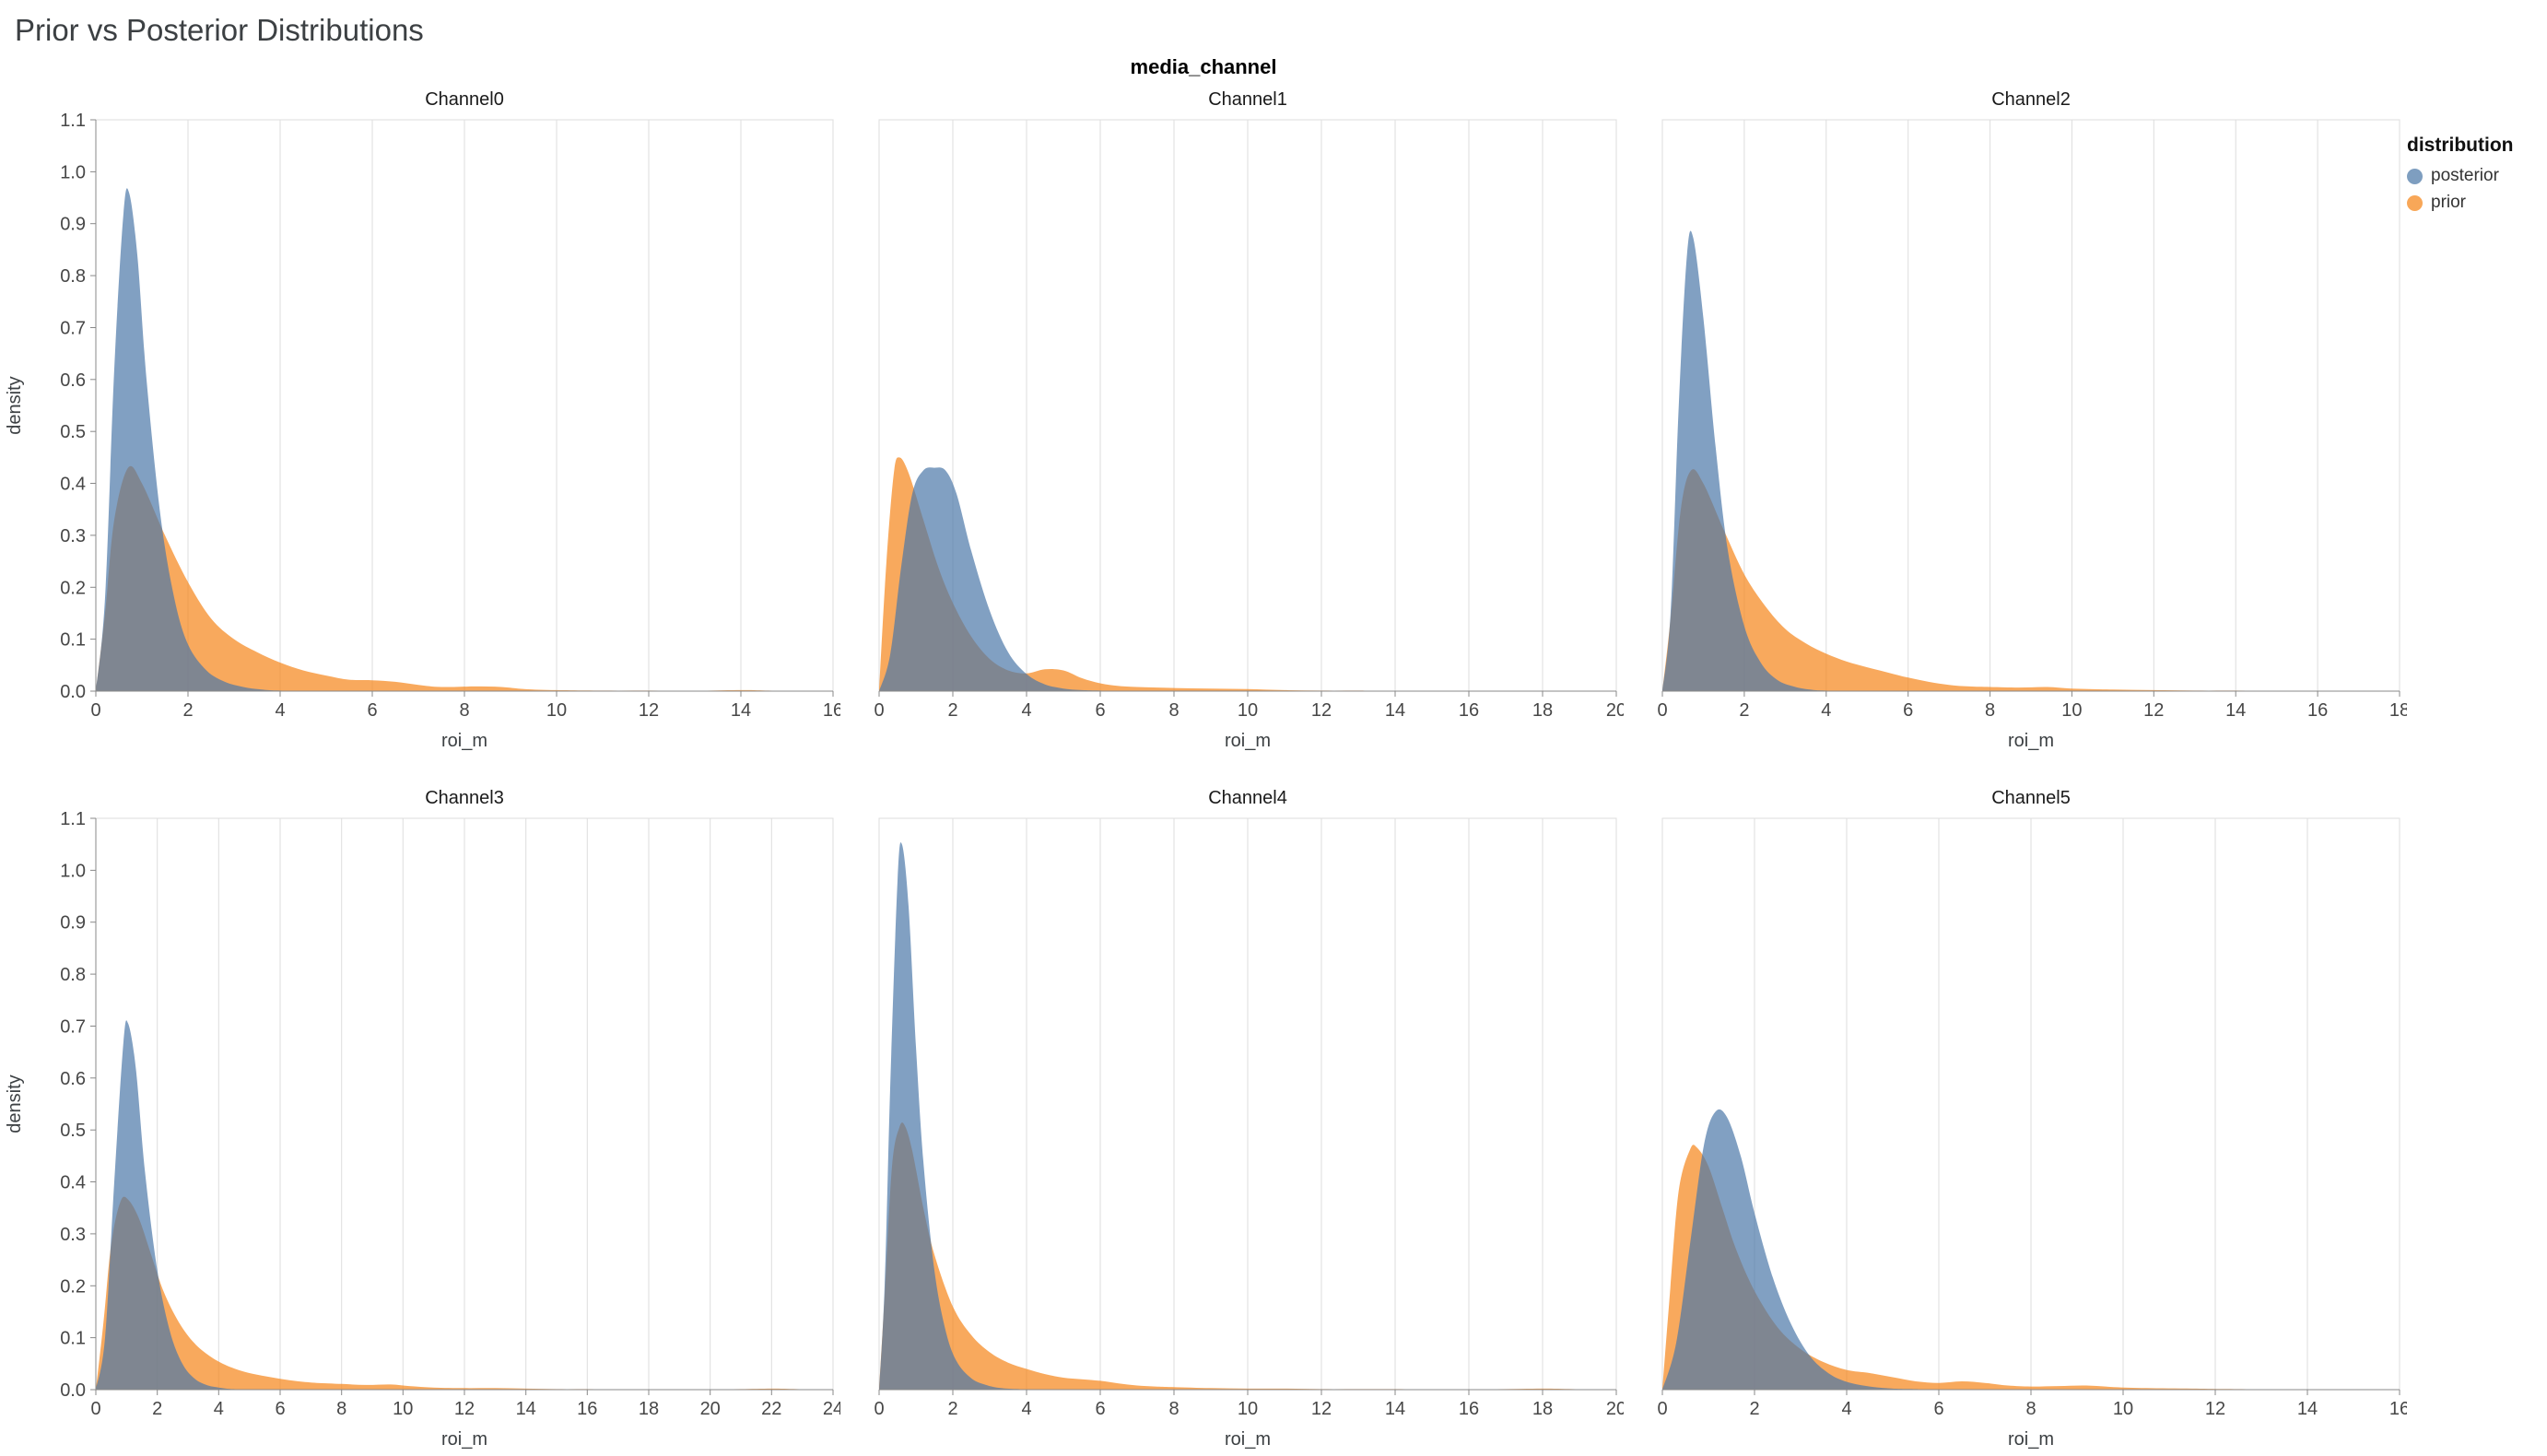  Describe the element at coordinates (465, 99) in the screenshot. I see `facet-title: Channel0` at that location.